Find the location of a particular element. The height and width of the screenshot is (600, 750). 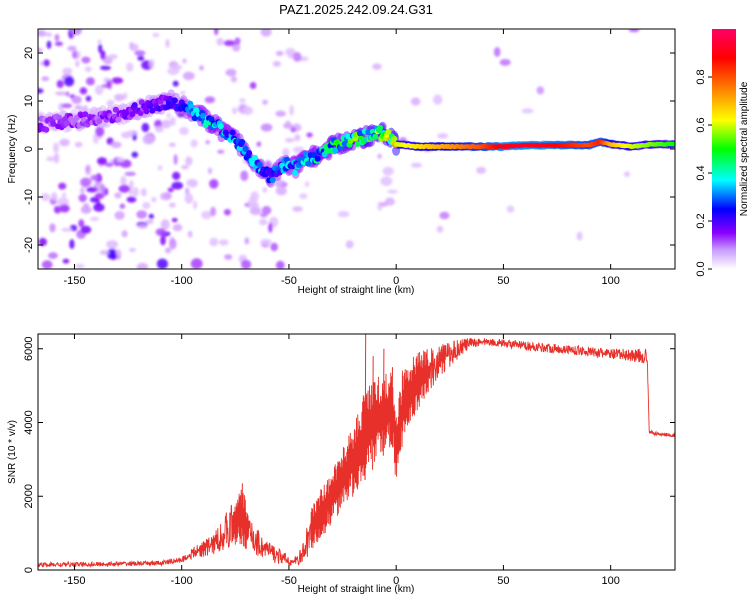

x-tick-label: 50 is located at coordinates (503, 581).